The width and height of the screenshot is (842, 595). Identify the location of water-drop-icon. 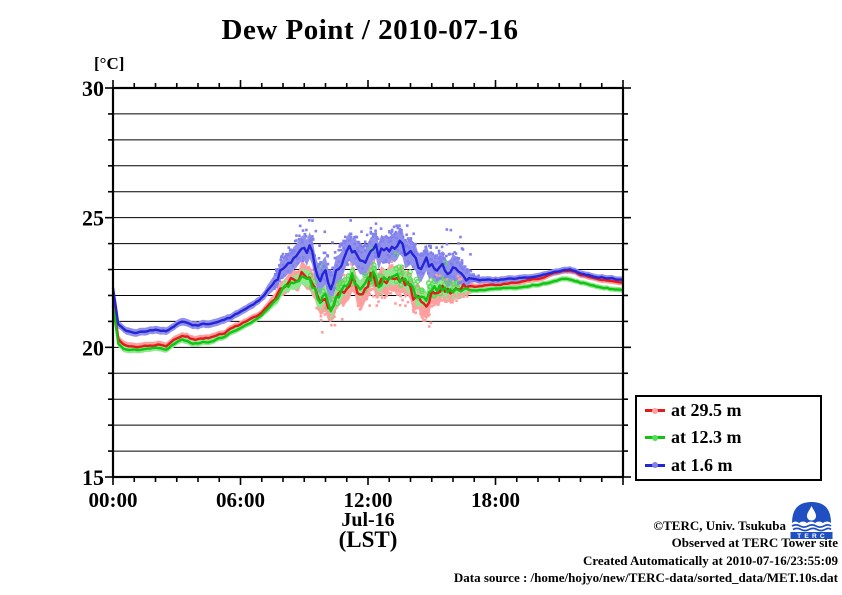
(811, 513).